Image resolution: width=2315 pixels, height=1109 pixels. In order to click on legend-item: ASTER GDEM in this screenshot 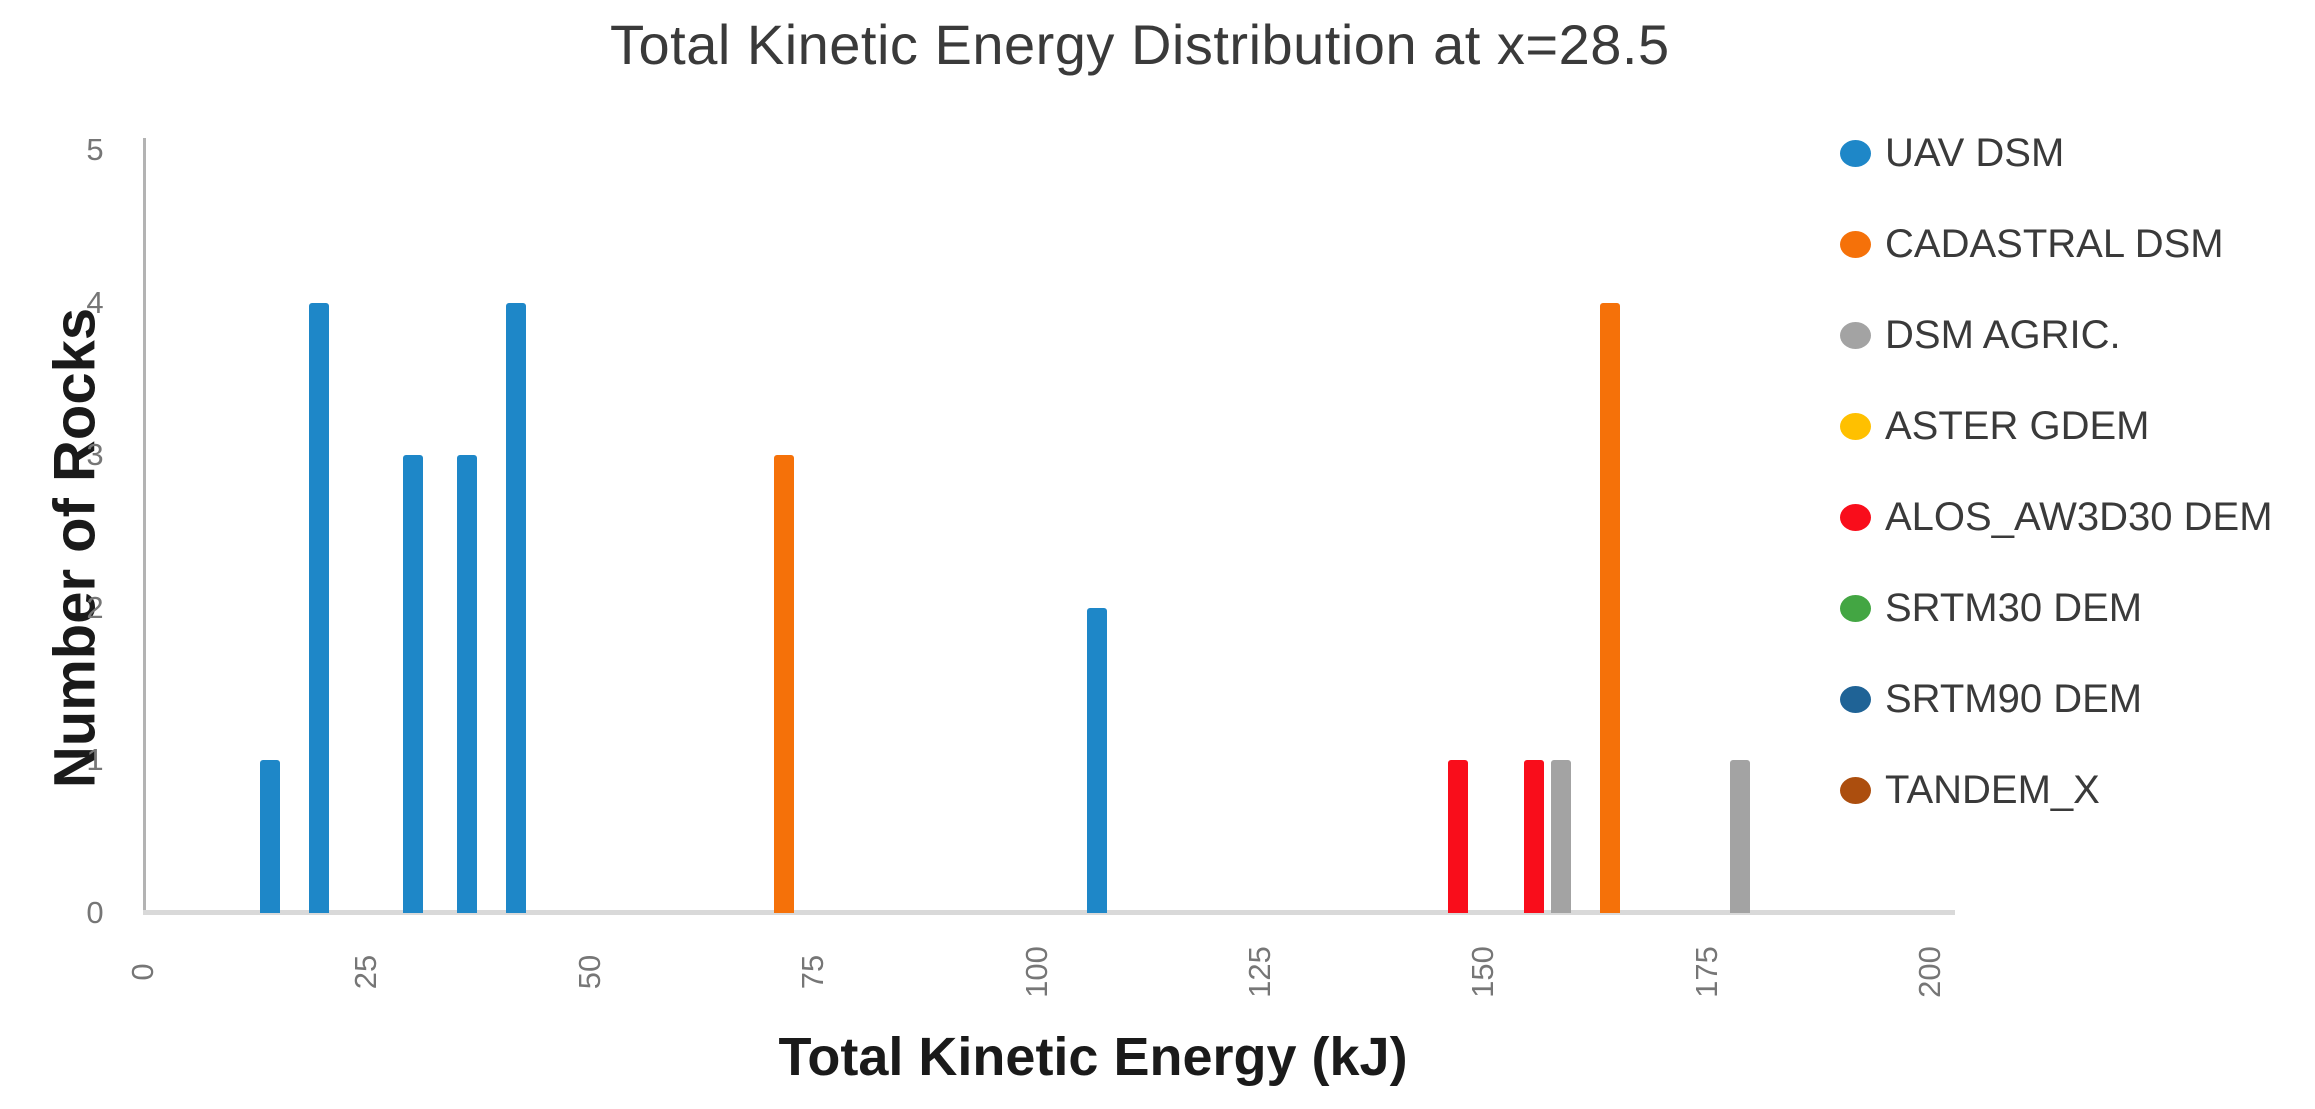, I will do `click(1994, 426)`.